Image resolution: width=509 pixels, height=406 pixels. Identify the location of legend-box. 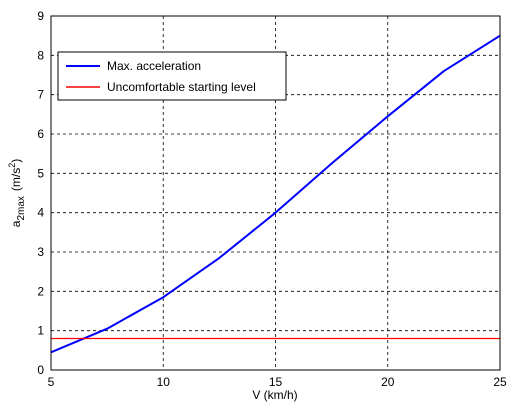
(172, 76).